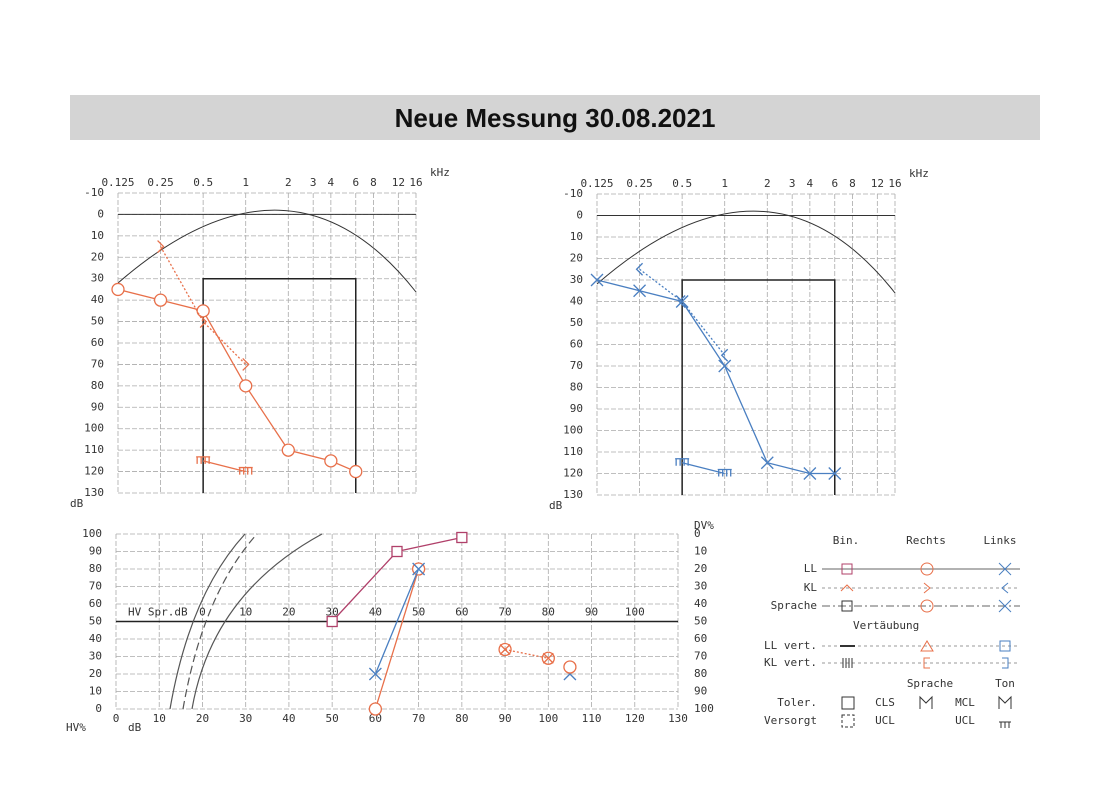 This screenshot has height=789, width=1114. I want to click on y2-tick-label: 0, so click(697, 533).